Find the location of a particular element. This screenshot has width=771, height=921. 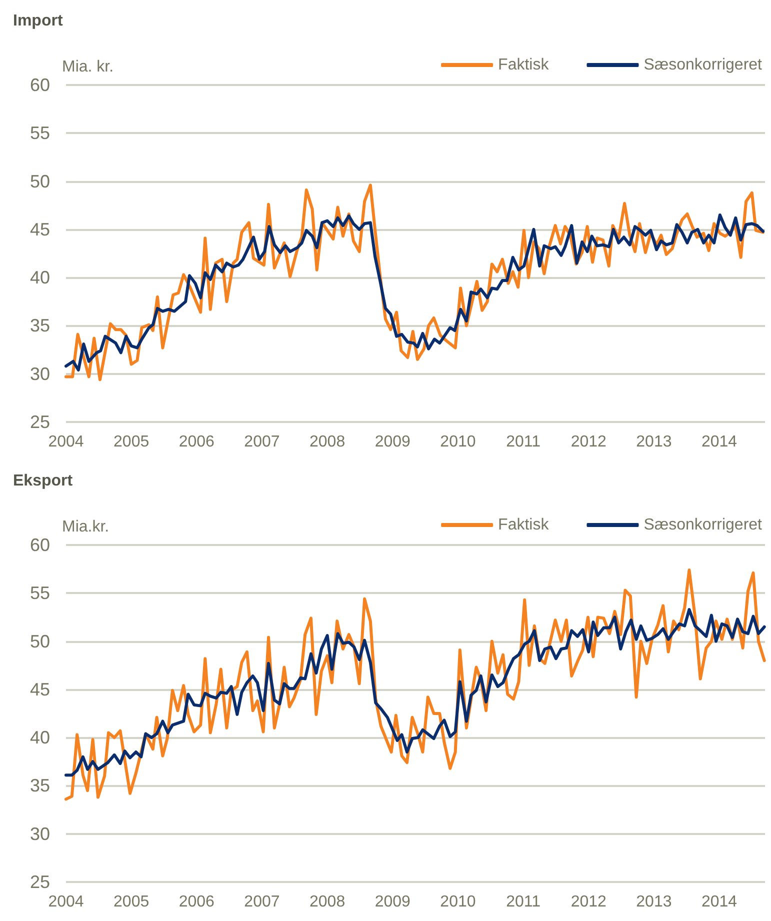

y-axis-title: Mia.kr. is located at coordinates (86, 527).